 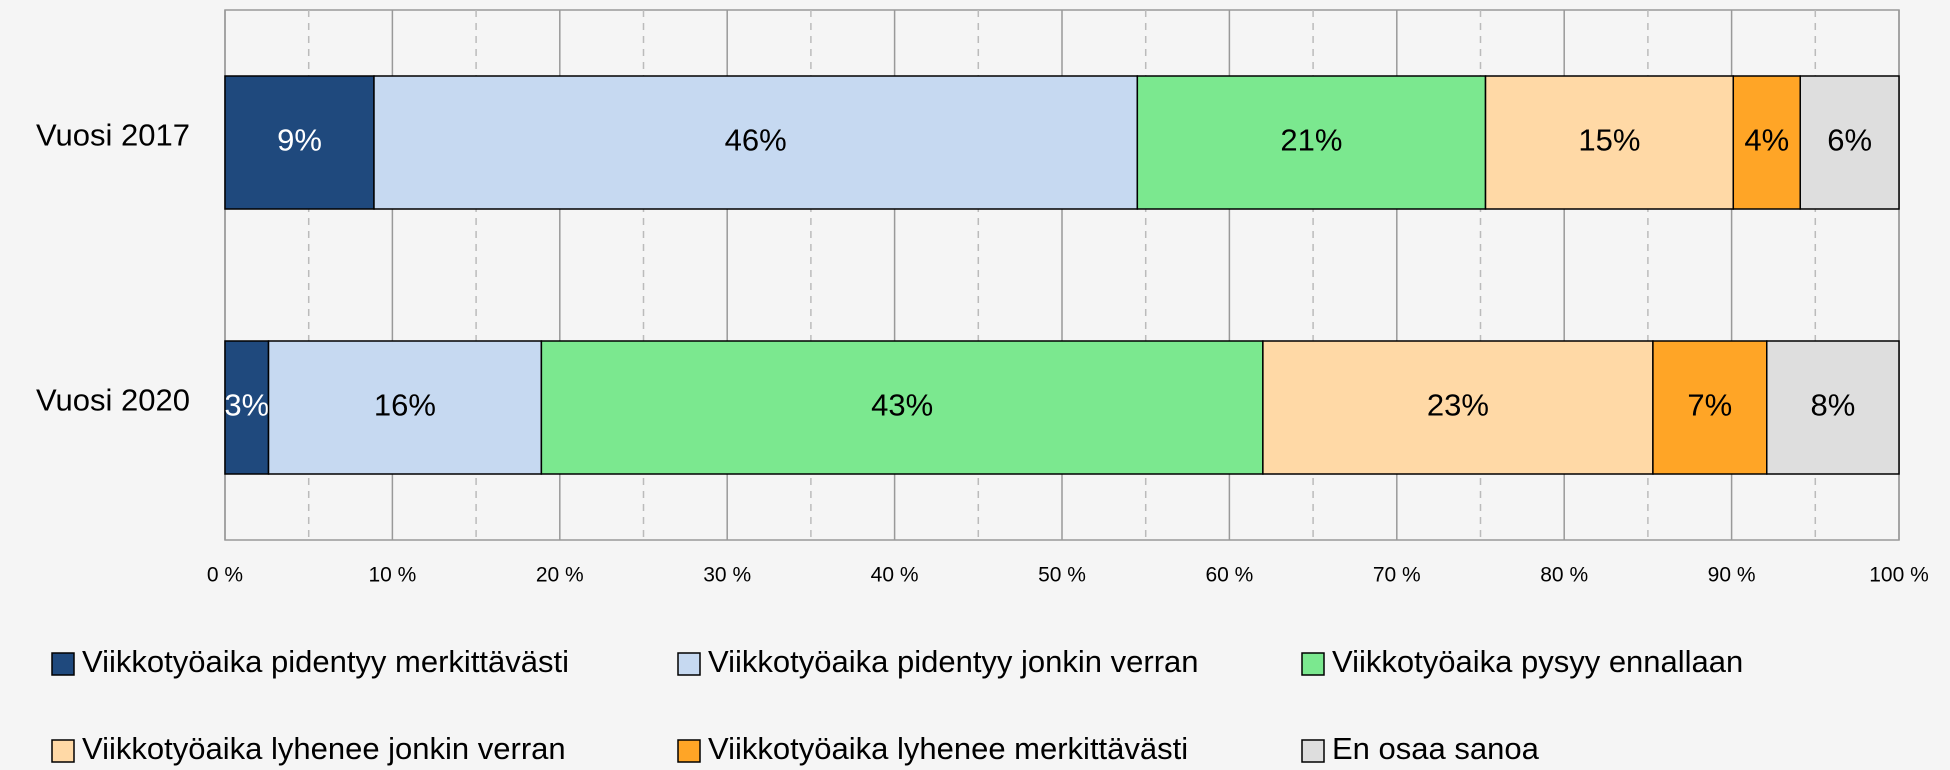 I want to click on legend-label: Viikkotyöaika lyhenee jonkin verran, so click(x=324, y=748).